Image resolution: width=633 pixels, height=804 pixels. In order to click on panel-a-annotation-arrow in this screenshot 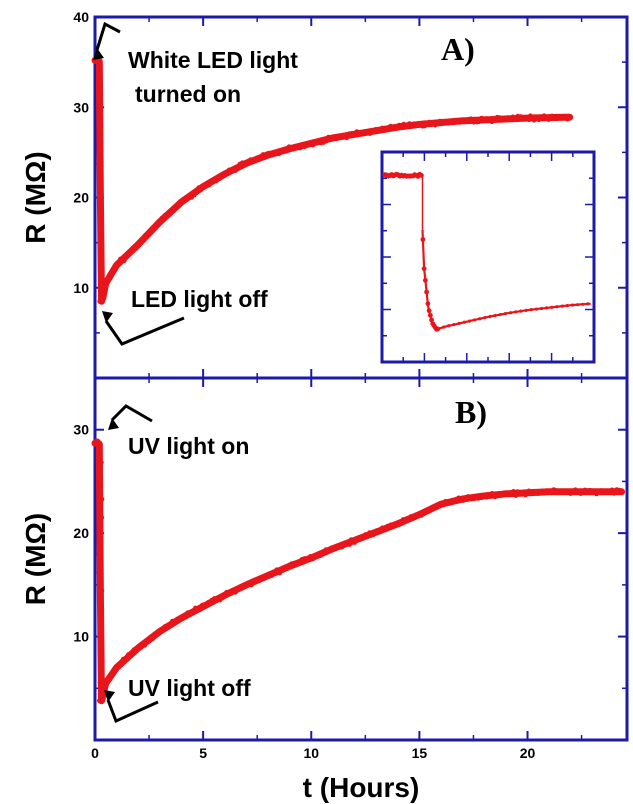, I will do `click(144, 331)`.